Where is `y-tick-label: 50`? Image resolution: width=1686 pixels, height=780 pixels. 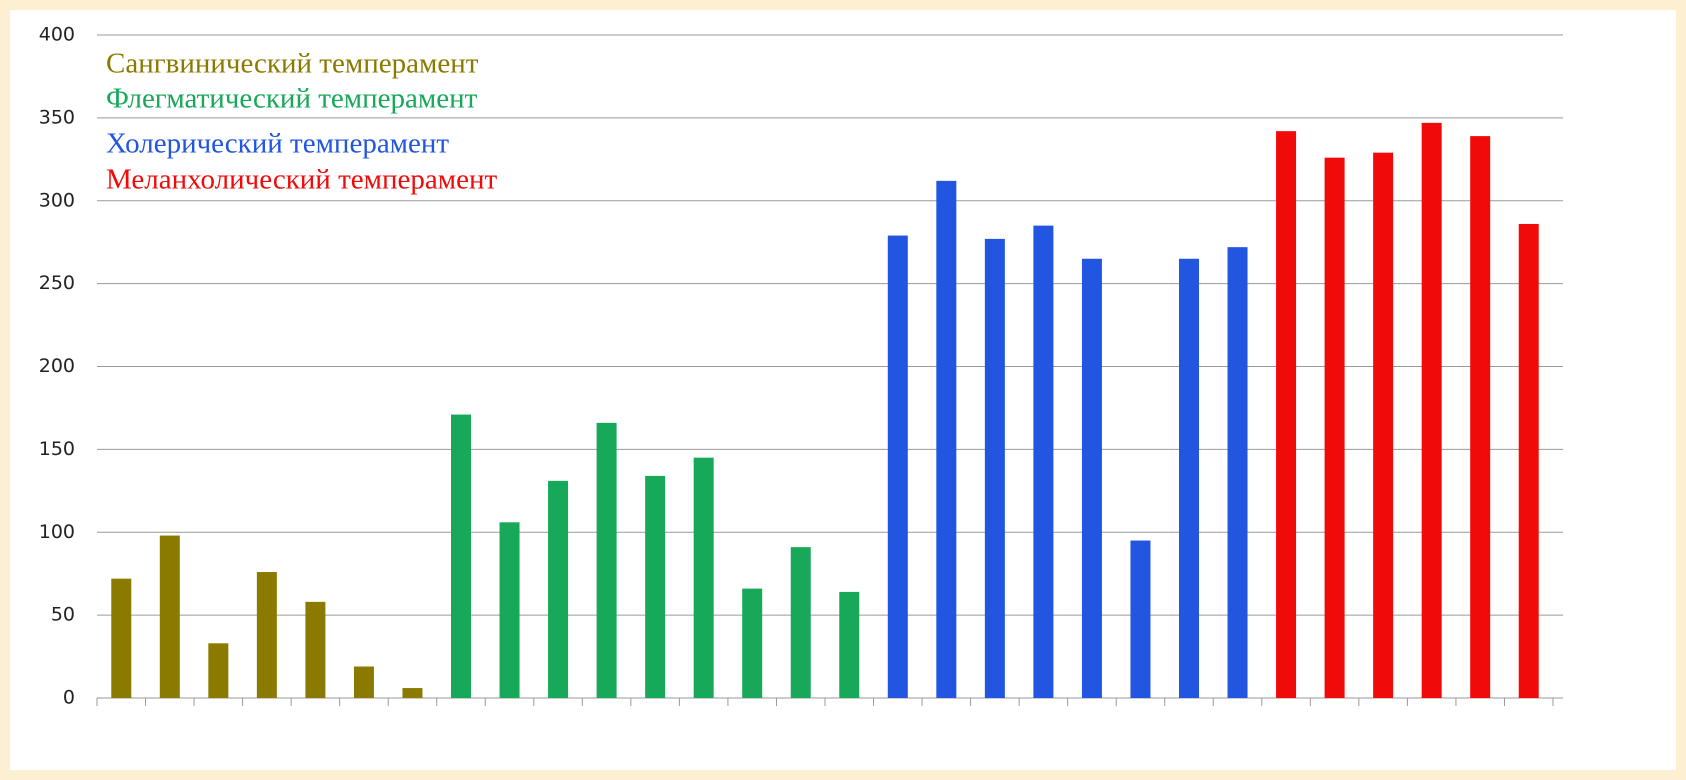 y-tick-label: 50 is located at coordinates (63, 615).